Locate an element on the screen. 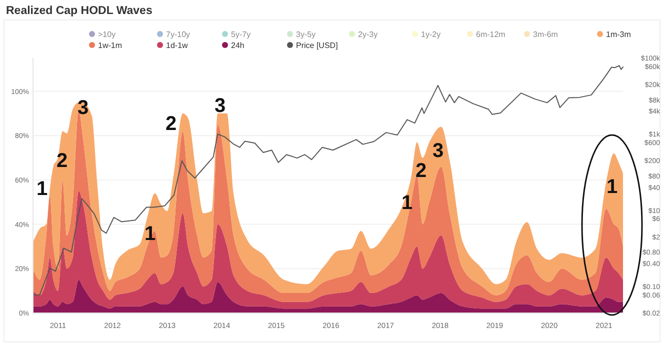  legend-label: 5y-7y is located at coordinates (241, 34).